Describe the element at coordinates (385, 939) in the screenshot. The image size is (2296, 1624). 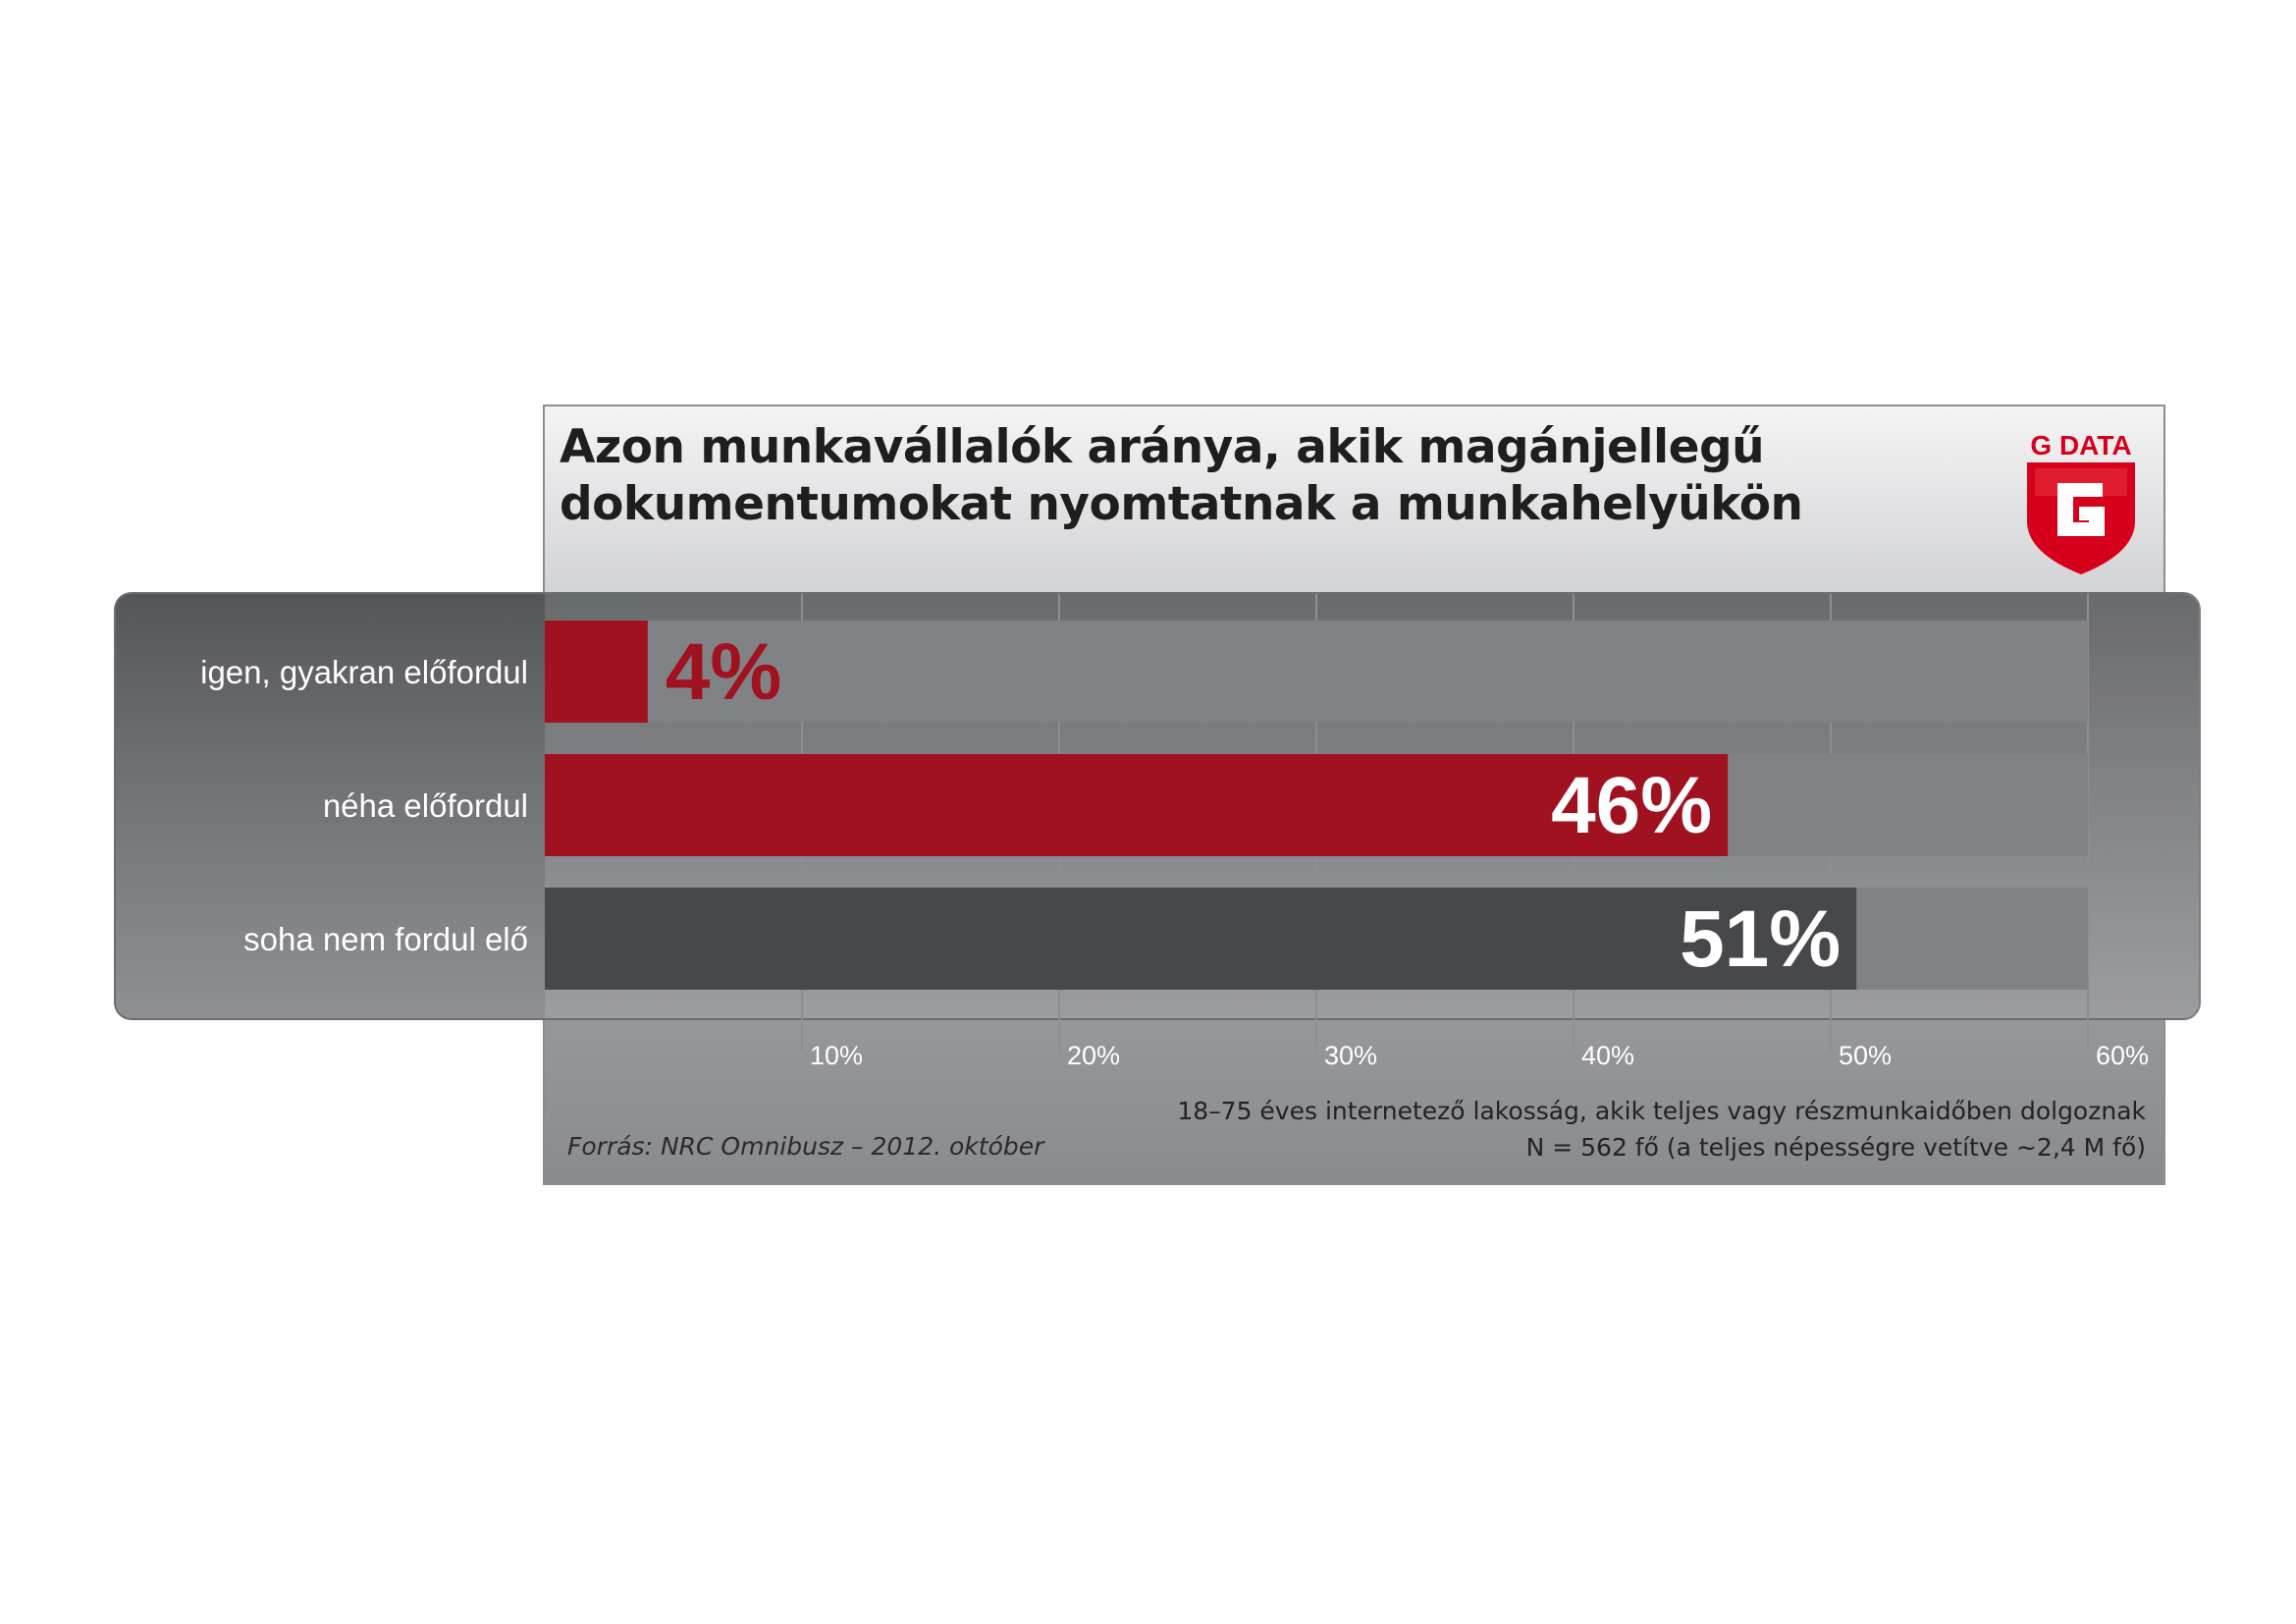
I see `category-label-3: soha nem fordul elő` at that location.